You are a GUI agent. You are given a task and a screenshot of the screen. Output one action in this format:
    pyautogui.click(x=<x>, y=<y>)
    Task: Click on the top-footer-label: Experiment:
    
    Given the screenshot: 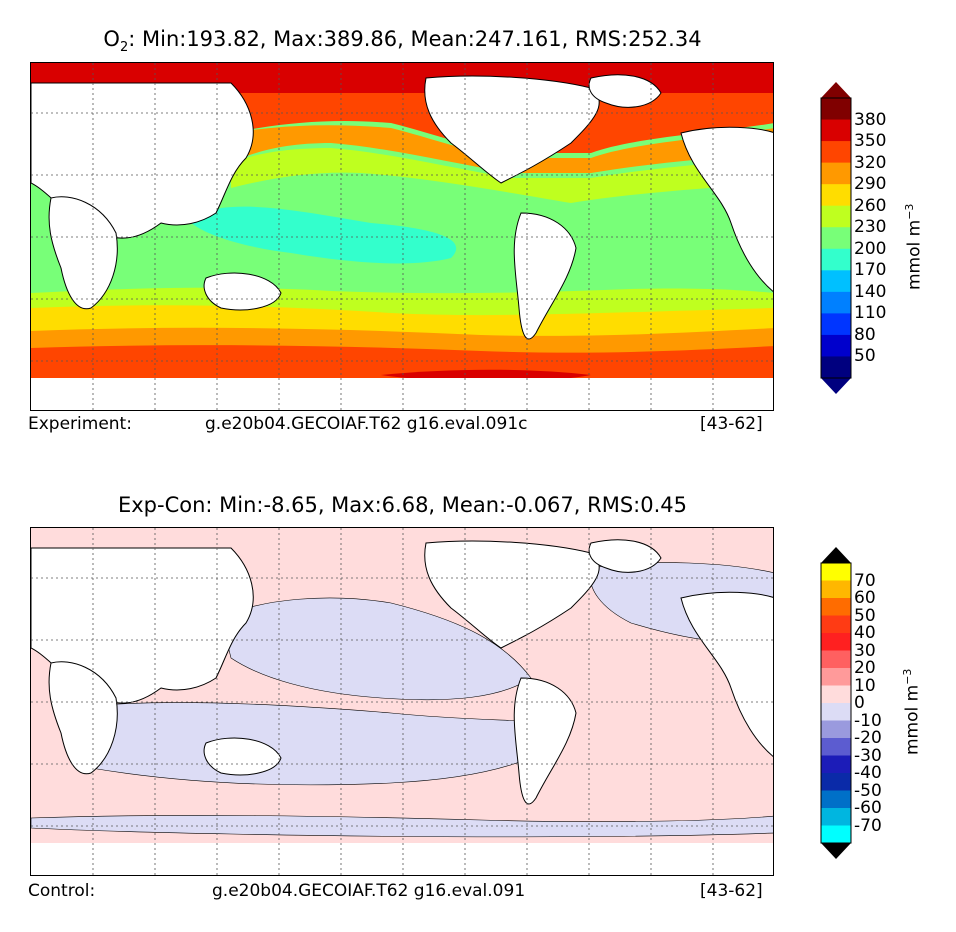 What is the action you would take?
    pyautogui.click(x=80, y=424)
    